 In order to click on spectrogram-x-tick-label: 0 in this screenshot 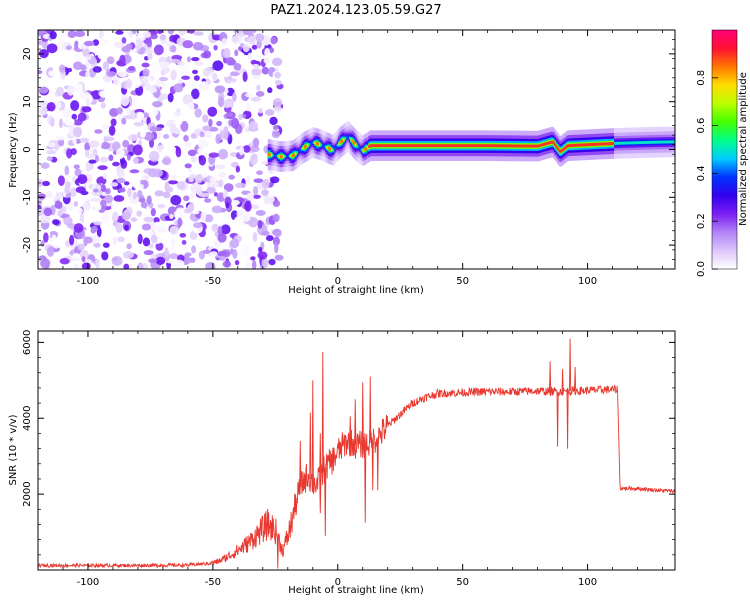, I will do `click(338, 281)`.